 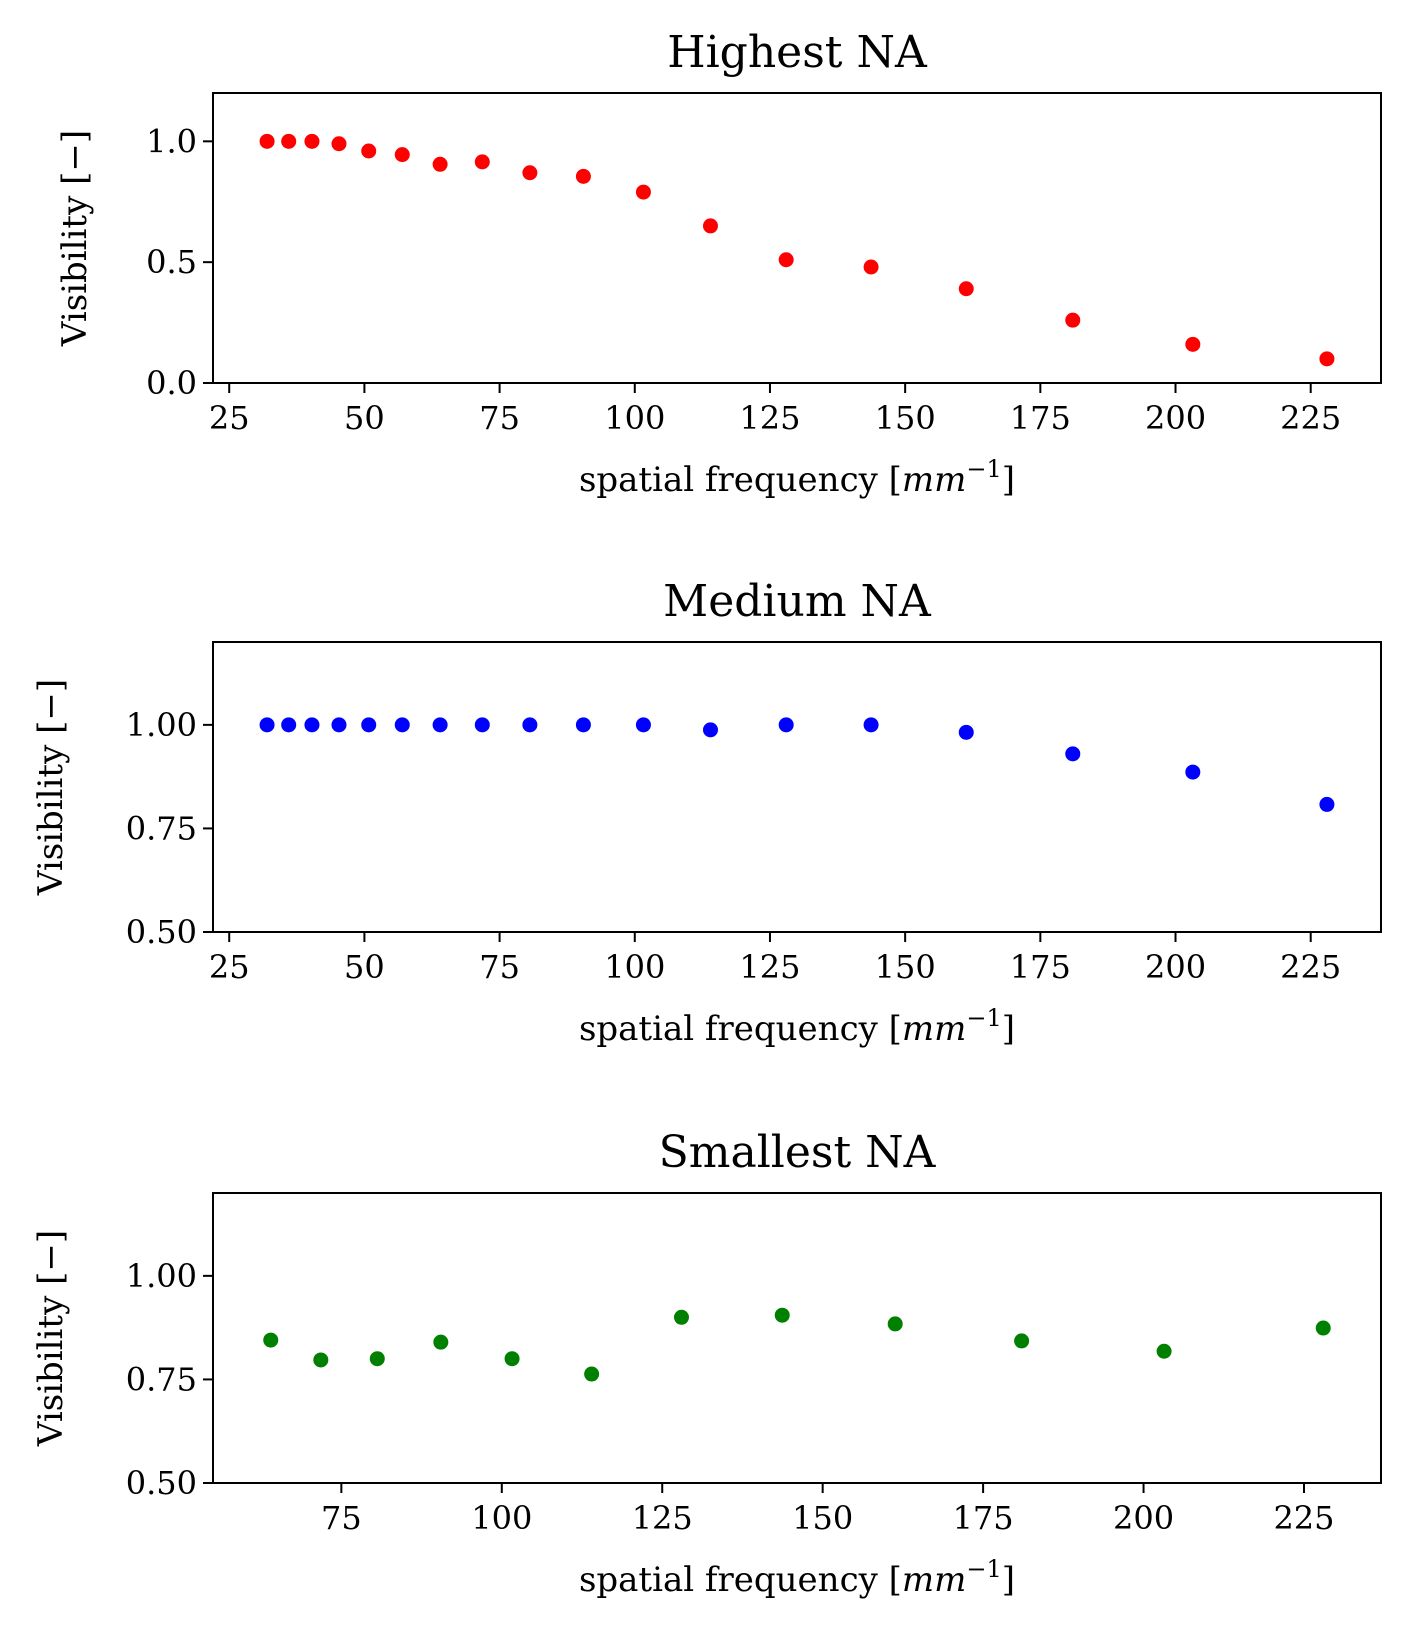 I want to click on y-tick-label: 0.0, so click(x=171, y=383).